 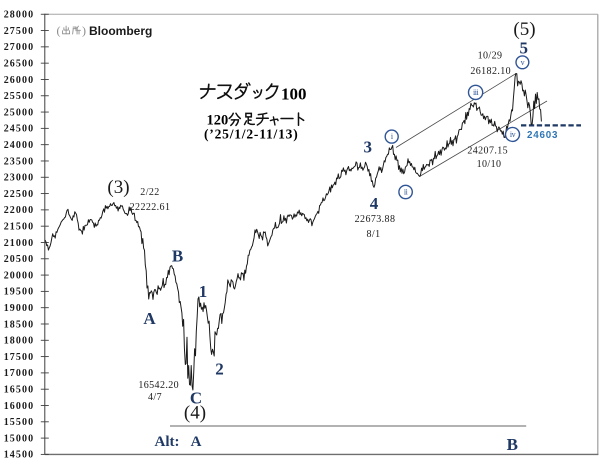 What do you see at coordinates (19, 226) in the screenshot?
I see `svg-text: 21500` at bounding box center [19, 226].